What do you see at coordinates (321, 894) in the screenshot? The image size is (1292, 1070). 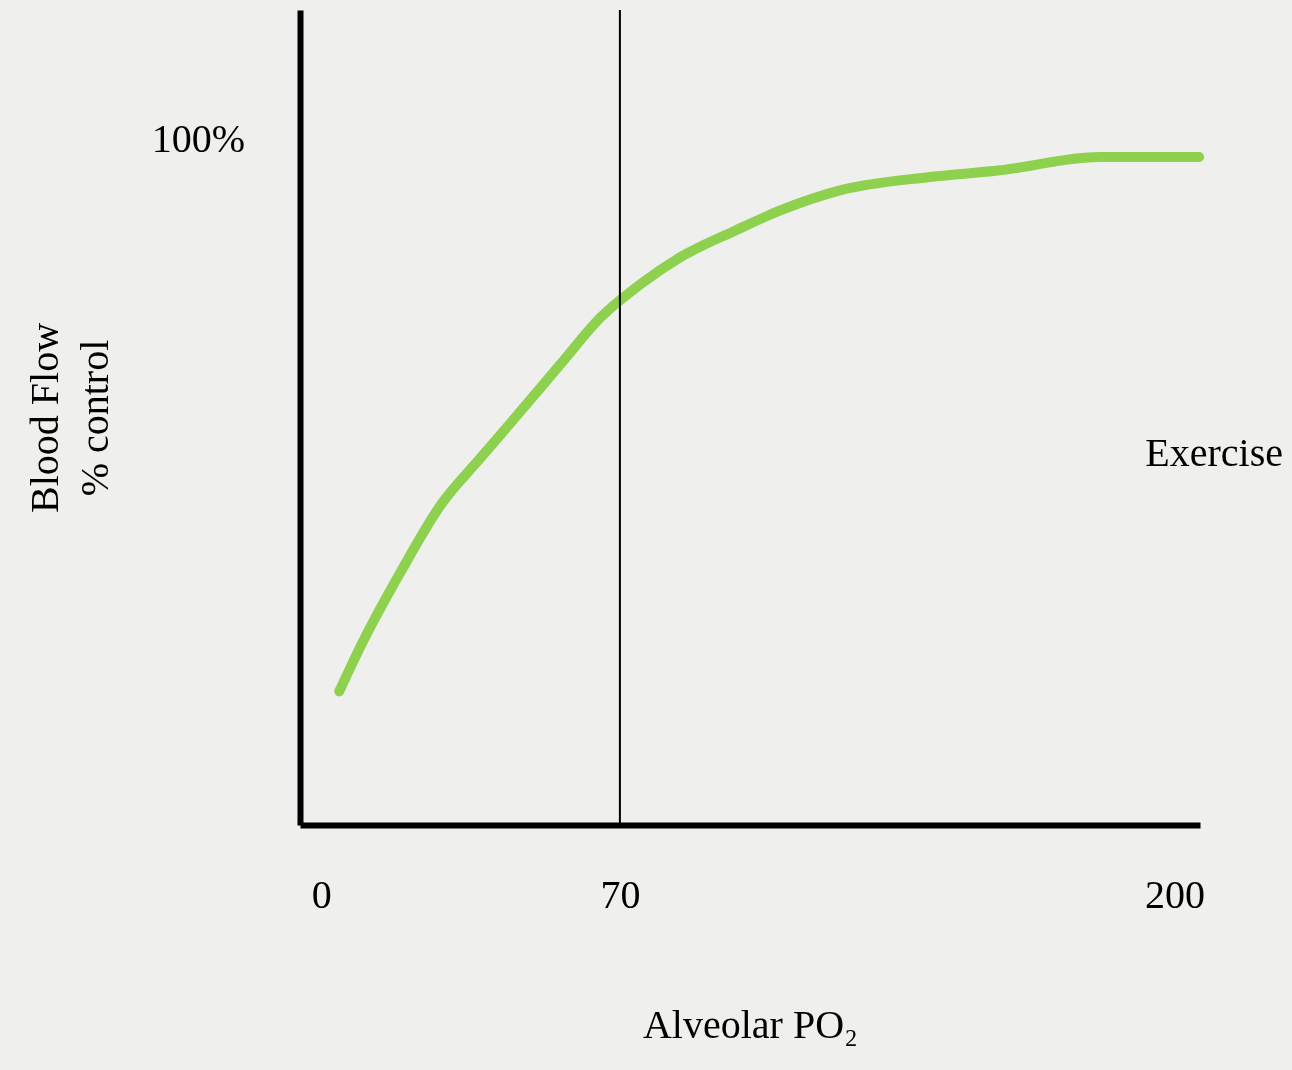 I see `x-tick-label: 0` at bounding box center [321, 894].